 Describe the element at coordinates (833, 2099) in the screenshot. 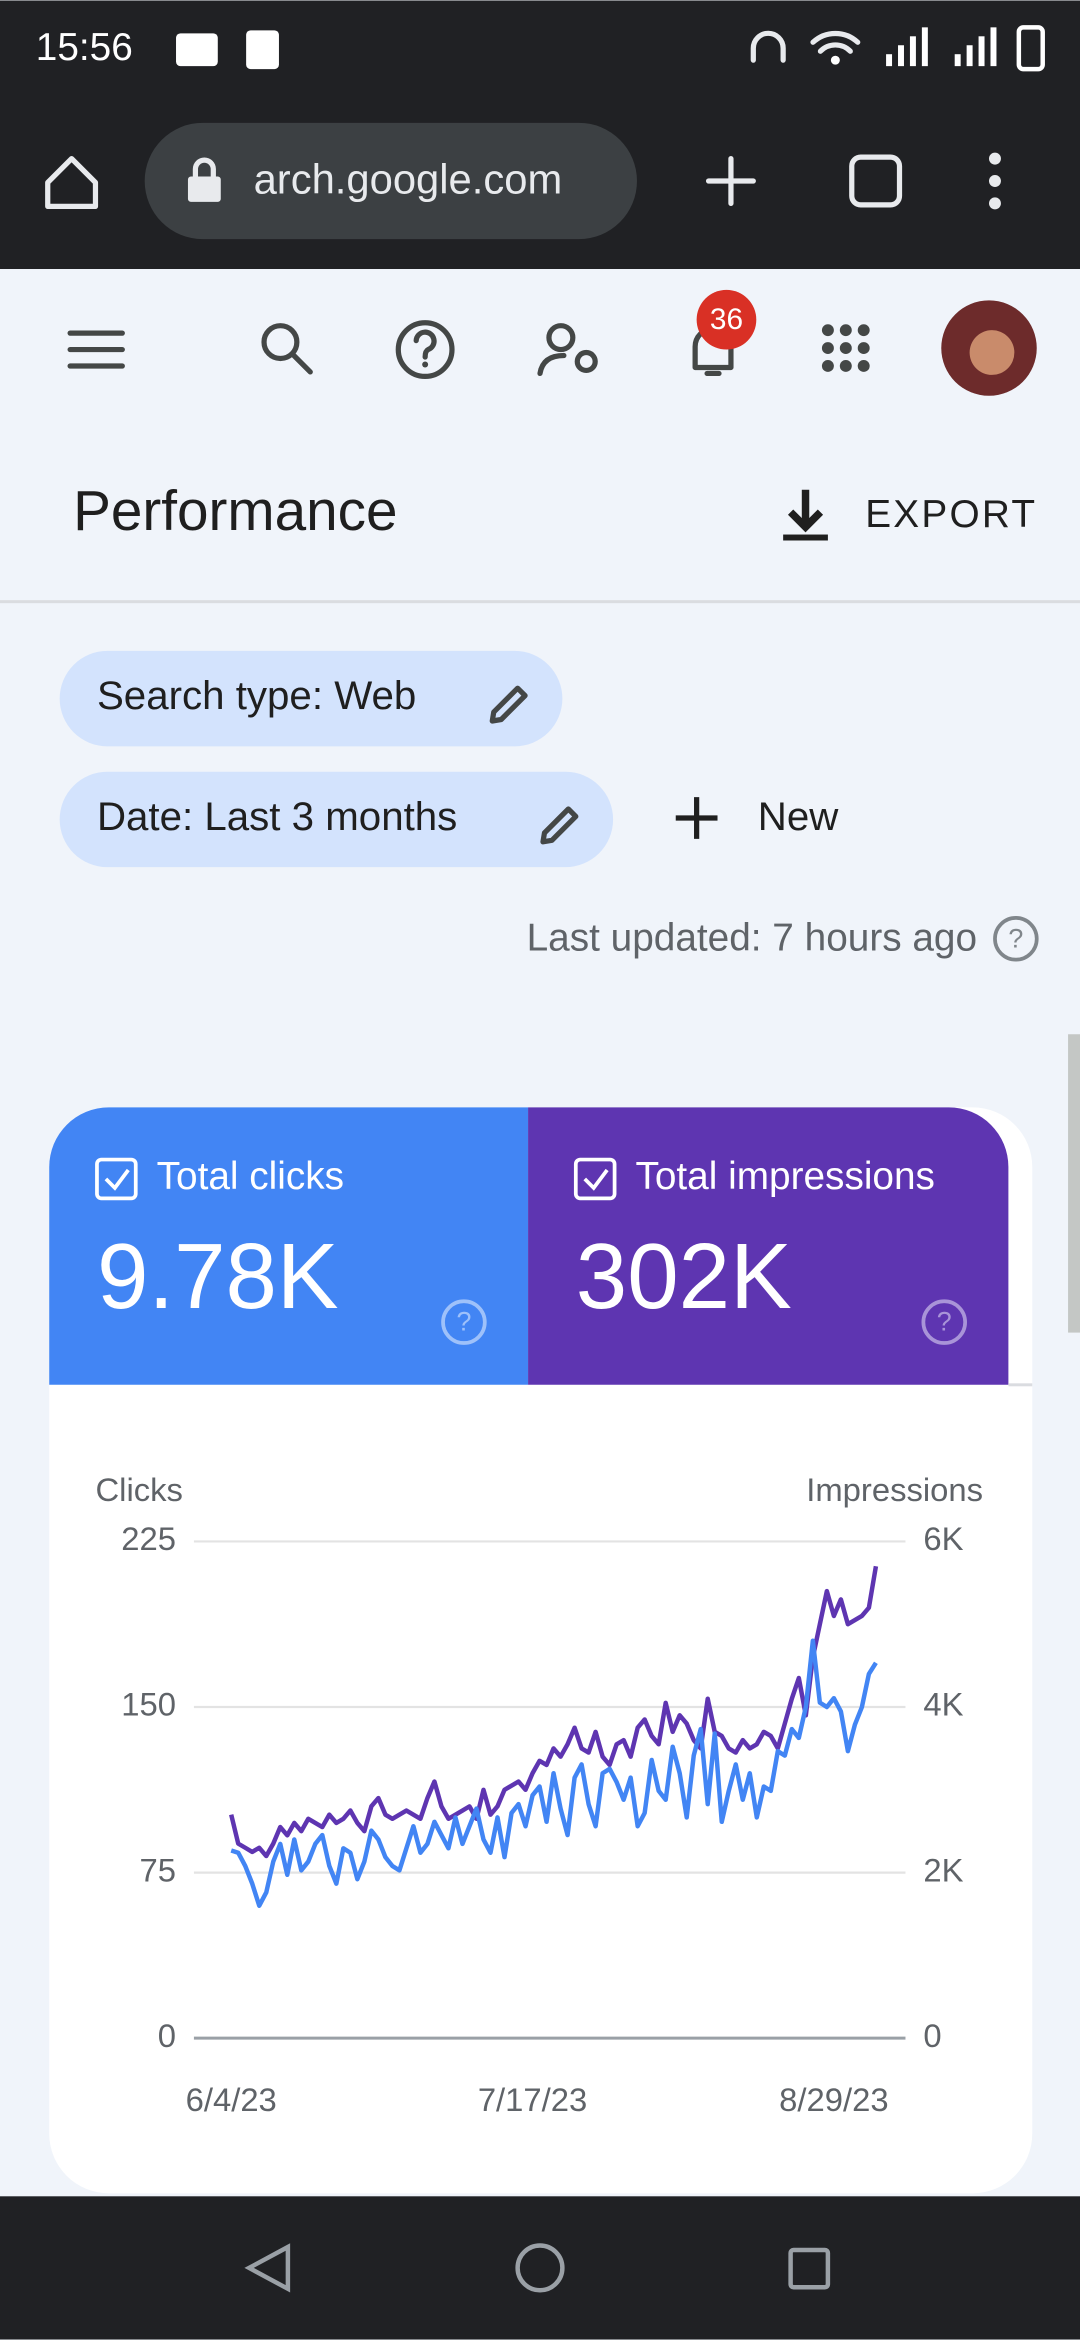

I see `x-tick-label: 8/29/23` at that location.